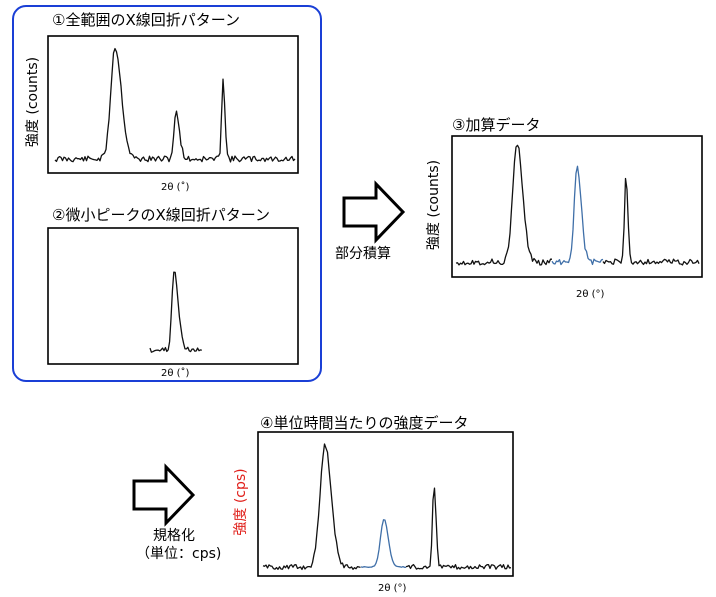 Image resolution: width=716 pixels, height=597 pixels. Describe the element at coordinates (175, 187) in the screenshot. I see `panel1-x-axis-label: 2θ (˚)` at that location.